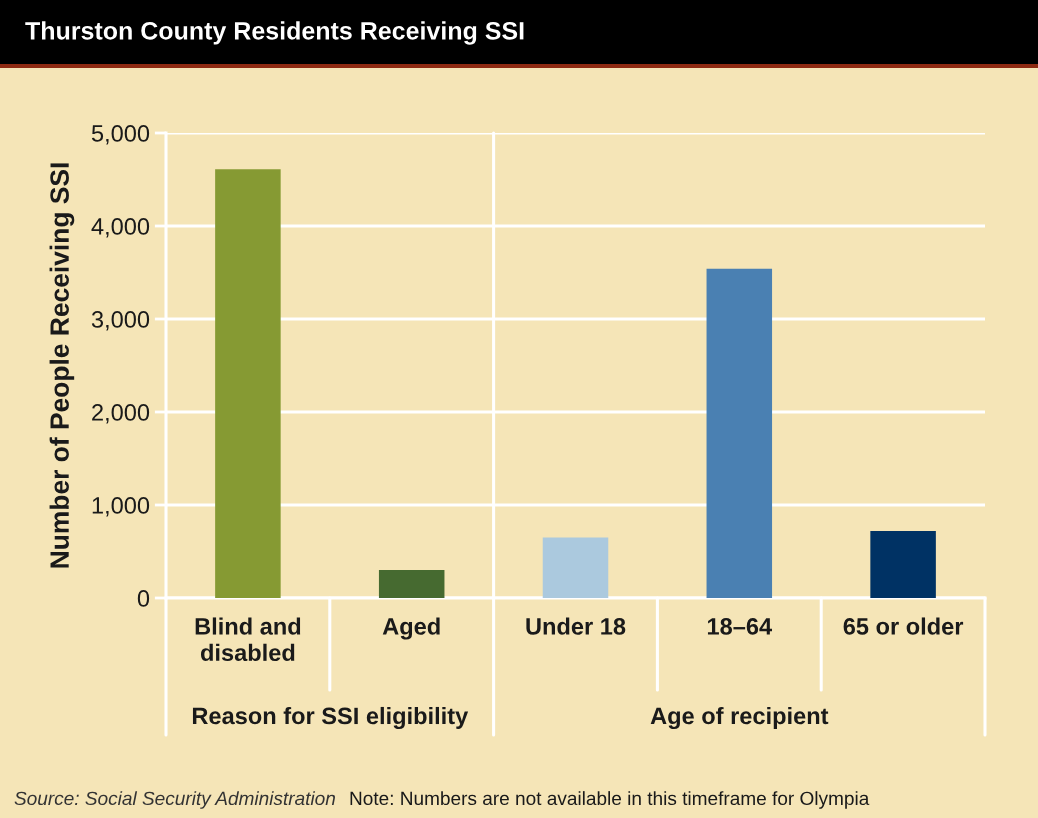 The height and width of the screenshot is (818, 1038). What do you see at coordinates (120, 228) in the screenshot?
I see `y-tick-label: 4,000` at bounding box center [120, 228].